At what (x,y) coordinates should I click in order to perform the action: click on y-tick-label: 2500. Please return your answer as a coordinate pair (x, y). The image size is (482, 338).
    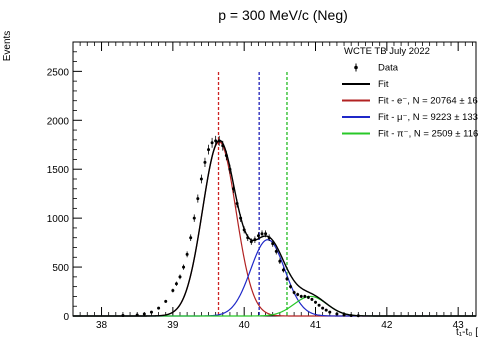
    Looking at the image, I should click on (58, 72).